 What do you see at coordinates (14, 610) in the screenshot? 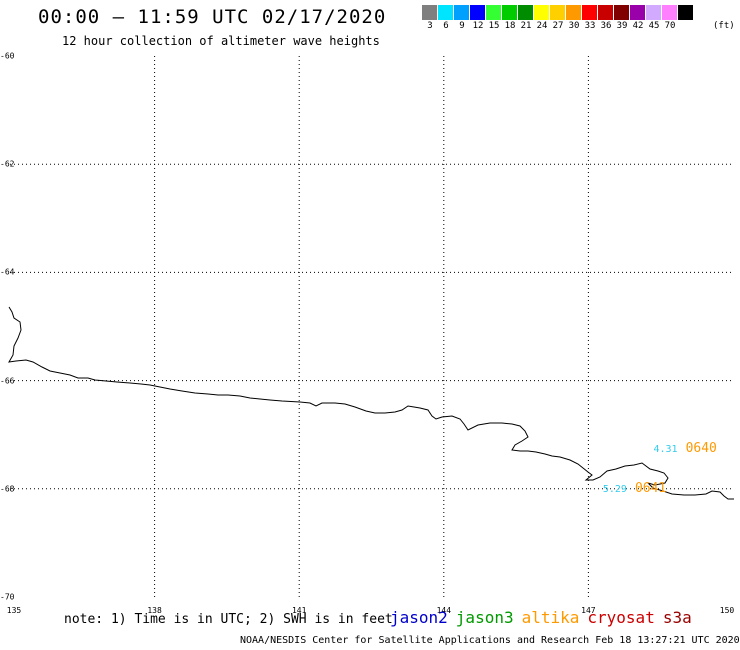
I see `lon-tick-label: 135` at bounding box center [14, 610].